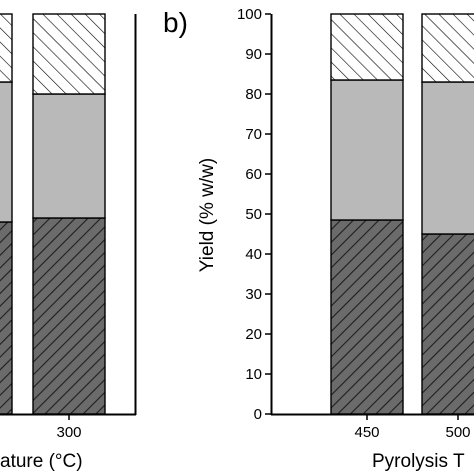 The width and height of the screenshot is (474, 474). What do you see at coordinates (6, 48) in the screenshot?
I see `panel-a-bar-0-gas-segment` at bounding box center [6, 48].